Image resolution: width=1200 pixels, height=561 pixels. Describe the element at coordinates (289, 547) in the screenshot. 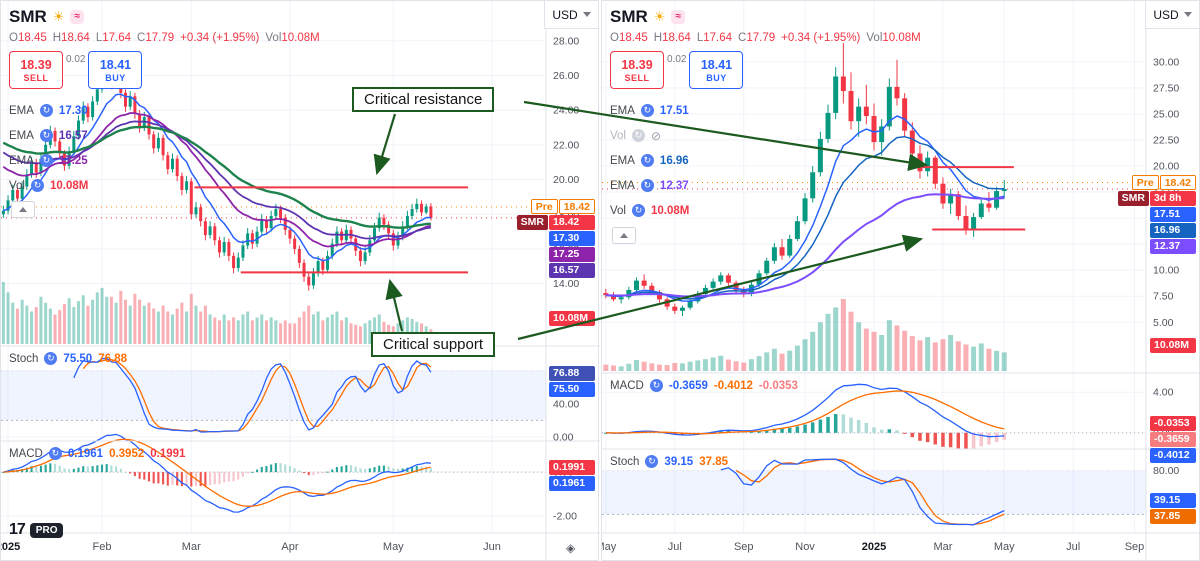

I see `time-axis-label: Apr` at that location.